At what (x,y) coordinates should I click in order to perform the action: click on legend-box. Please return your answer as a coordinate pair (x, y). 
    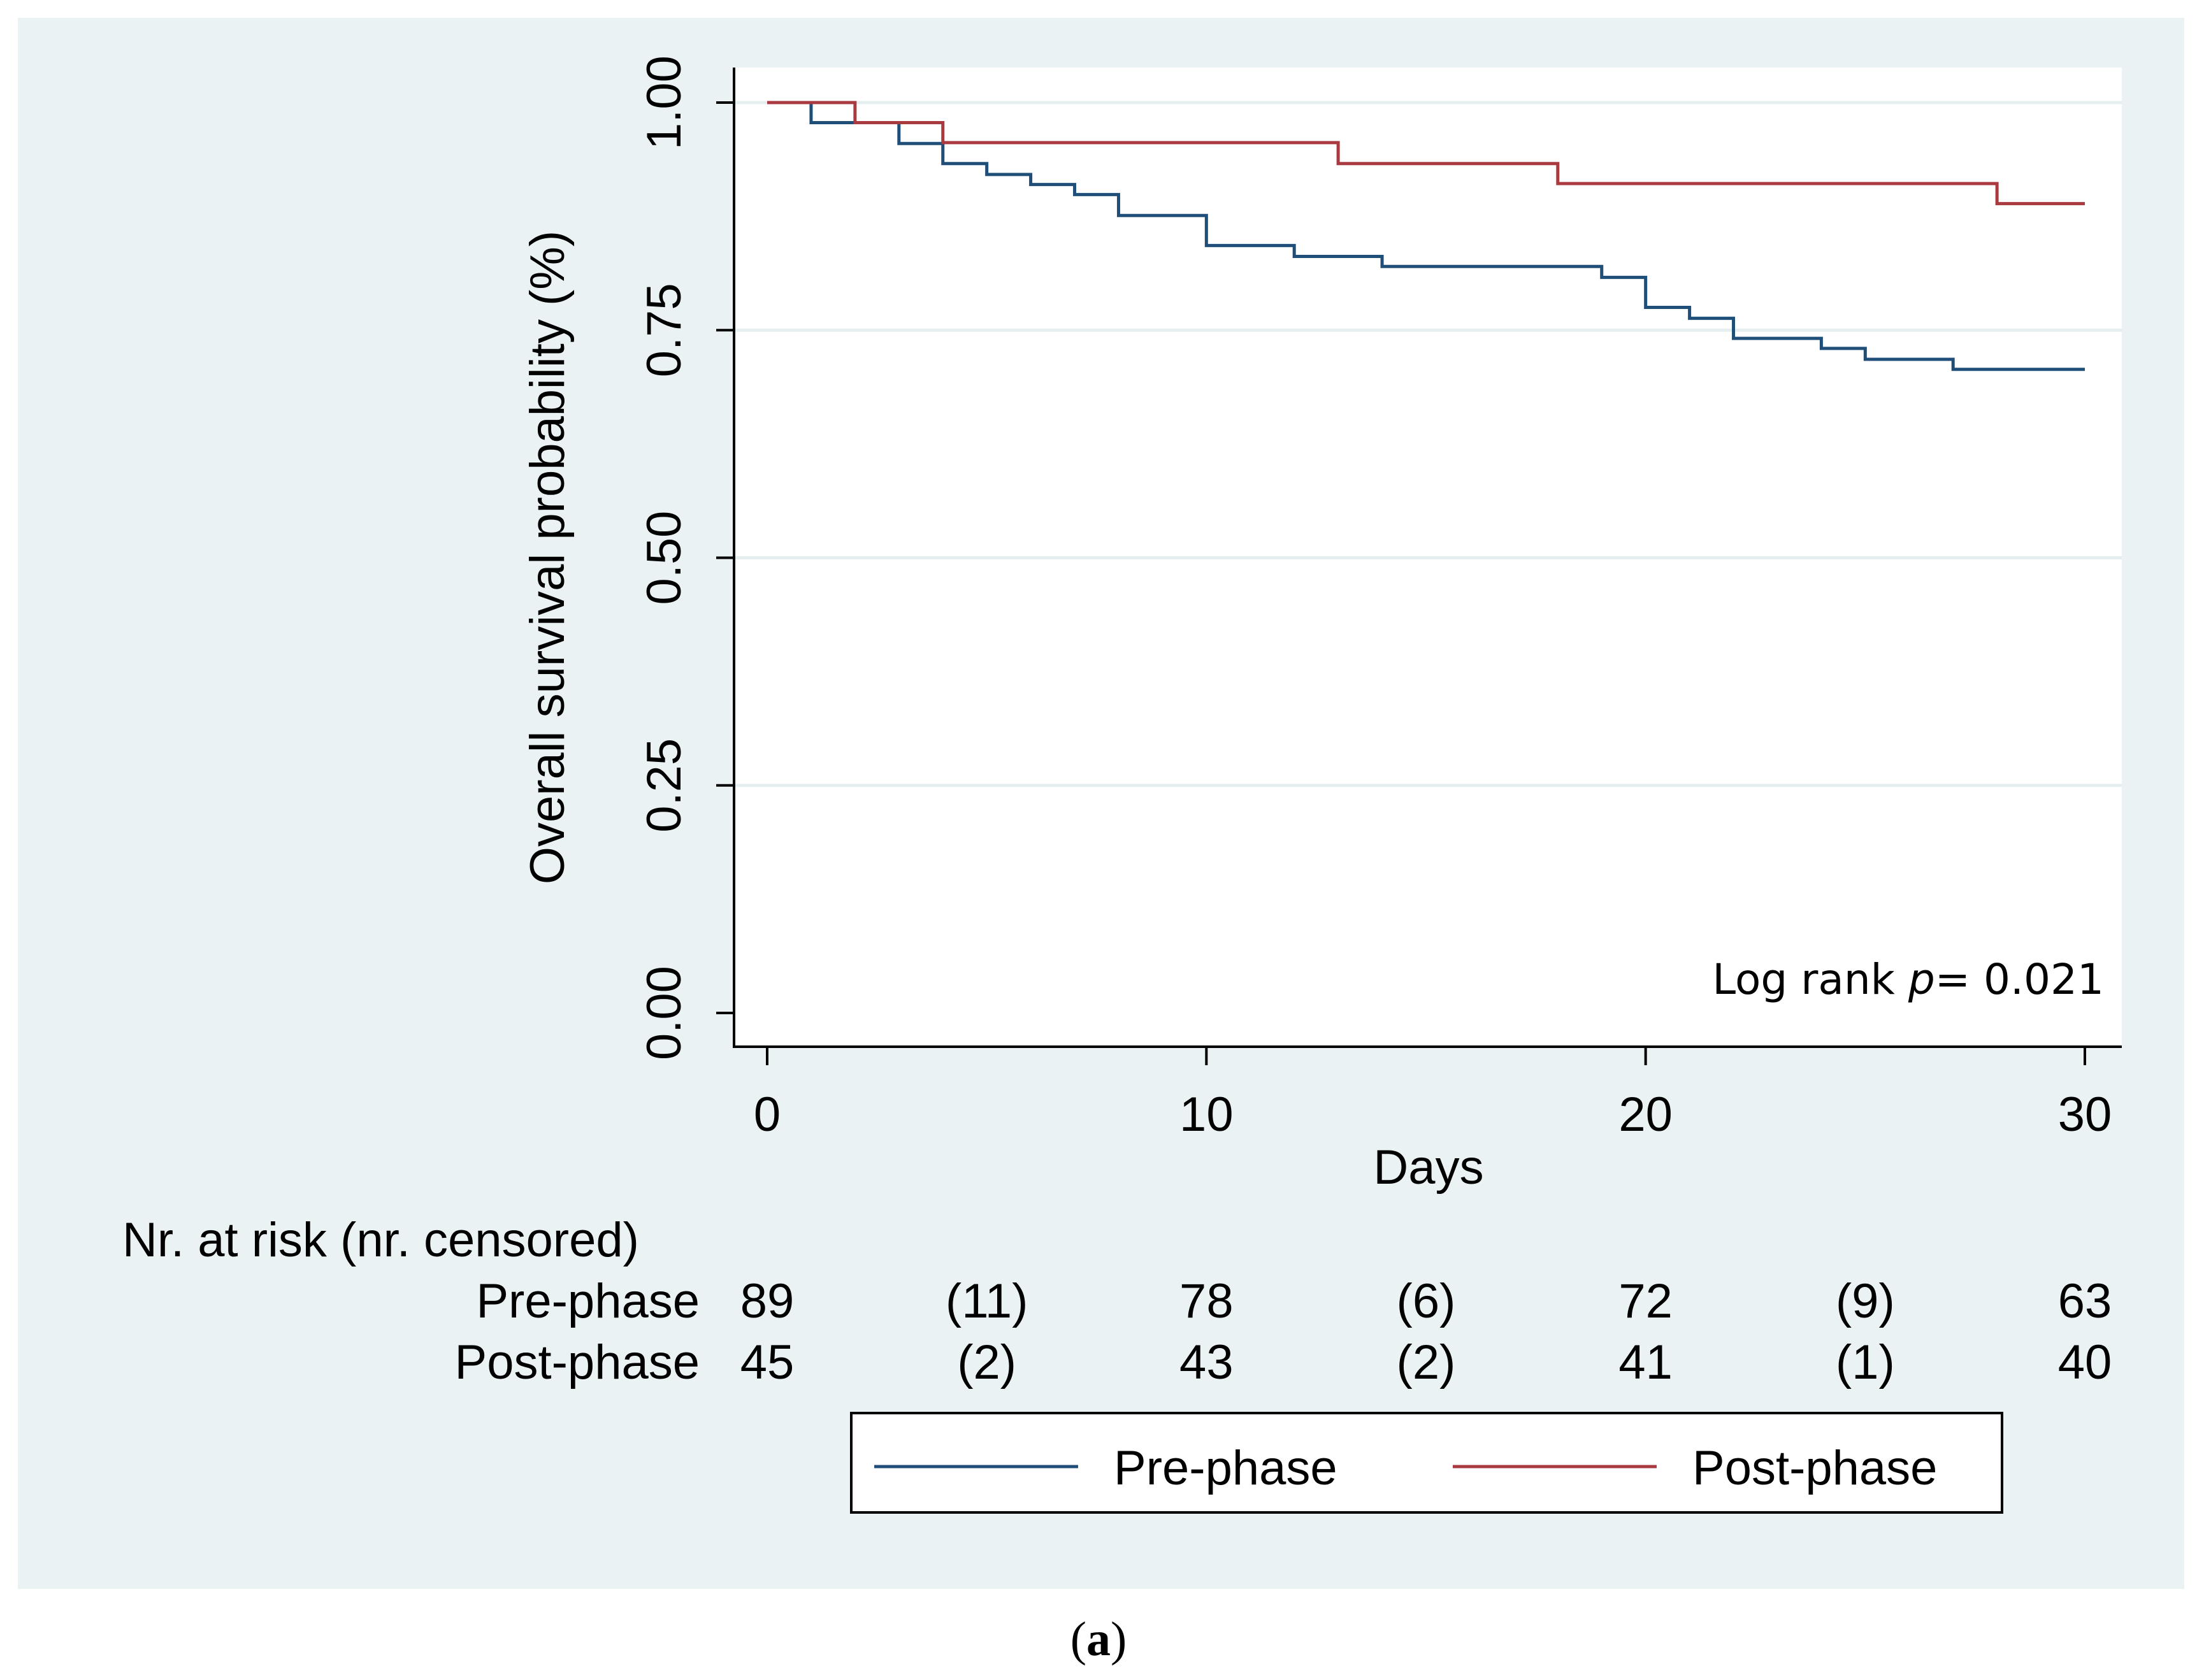
    Looking at the image, I should click on (1426, 1463).